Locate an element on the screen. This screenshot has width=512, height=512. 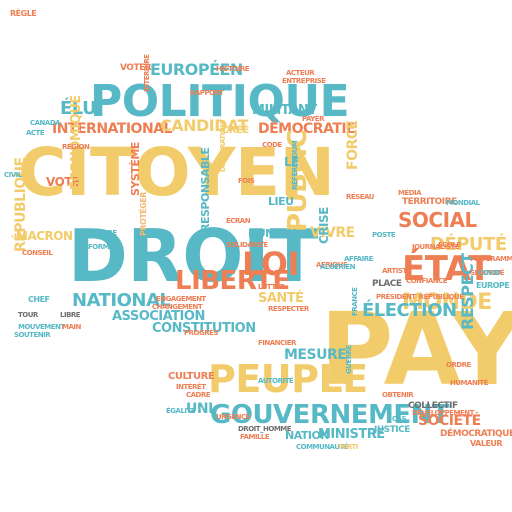
cloud-word: PEUPLE is located at coordinates (288, 379).